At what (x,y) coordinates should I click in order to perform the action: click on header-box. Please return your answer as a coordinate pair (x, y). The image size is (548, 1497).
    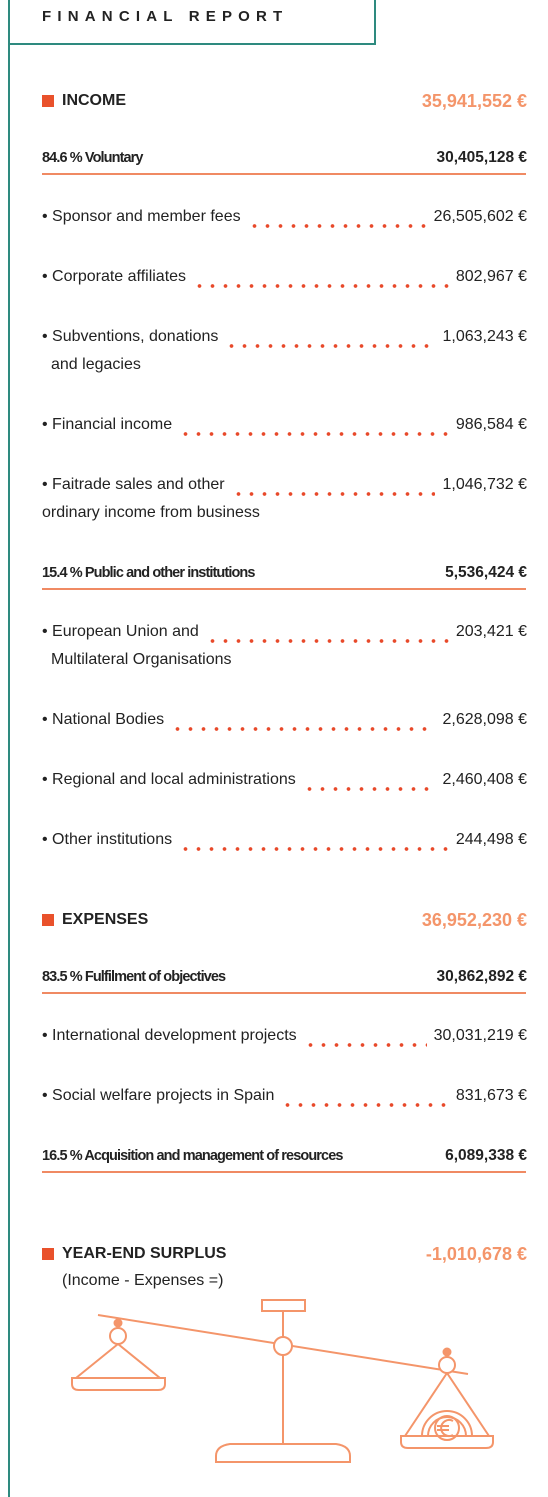
    Looking at the image, I should click on (192, 22).